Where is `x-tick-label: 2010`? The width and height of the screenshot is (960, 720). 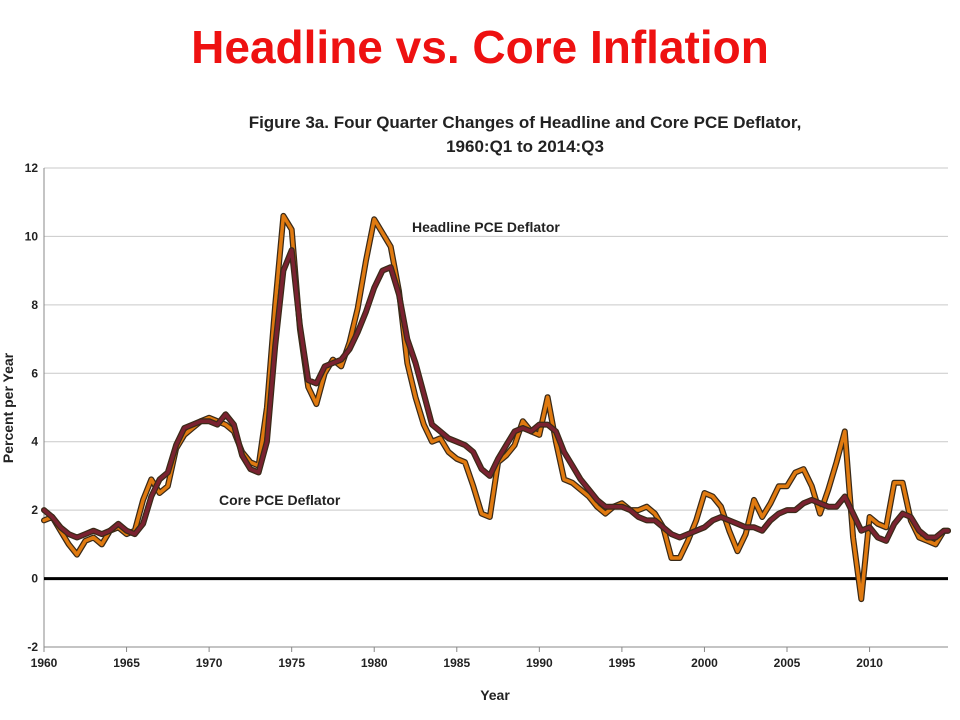 x-tick-label: 2010 is located at coordinates (869, 663).